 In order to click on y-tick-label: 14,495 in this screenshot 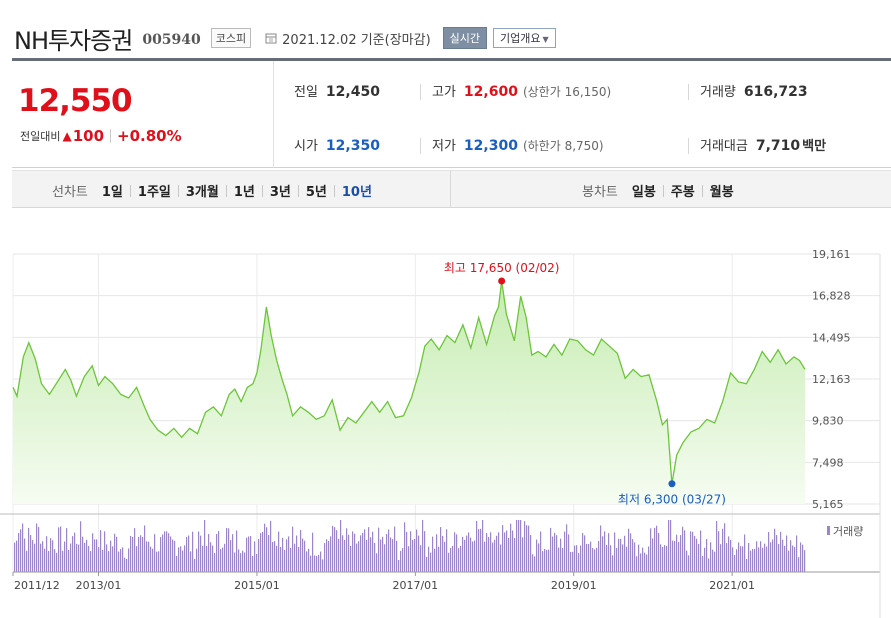, I will do `click(831, 337)`.